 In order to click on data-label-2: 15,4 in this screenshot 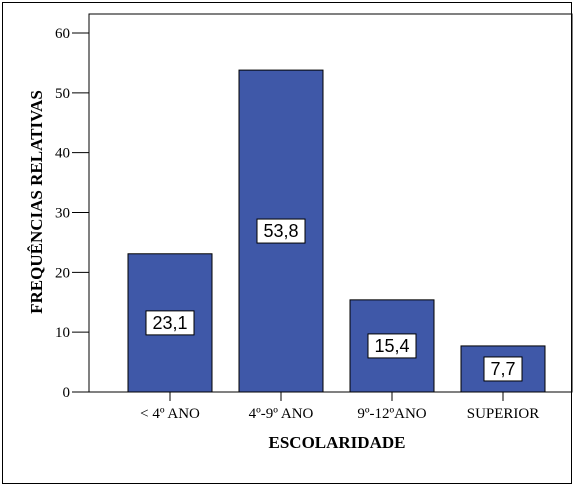, I will do `click(391, 346)`.